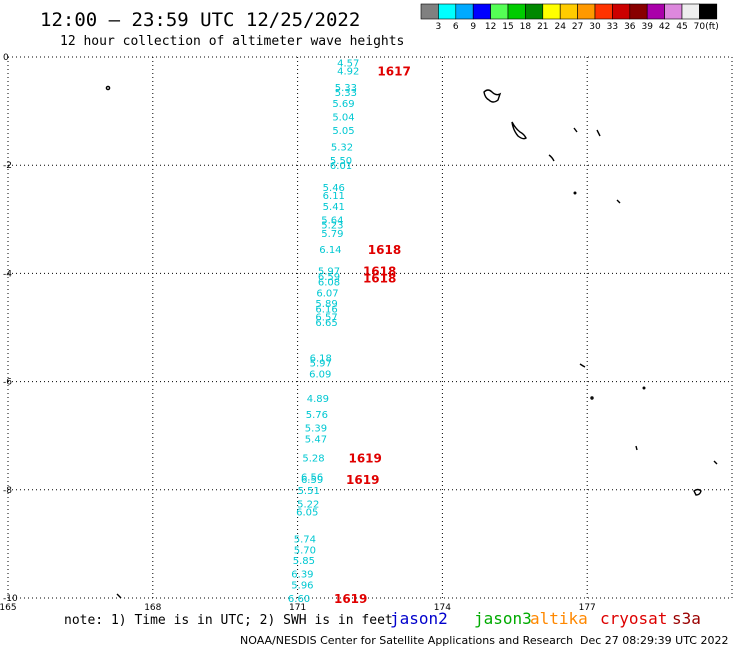  Describe the element at coordinates (473, 27) in the screenshot. I see `legend-label: 9` at that location.